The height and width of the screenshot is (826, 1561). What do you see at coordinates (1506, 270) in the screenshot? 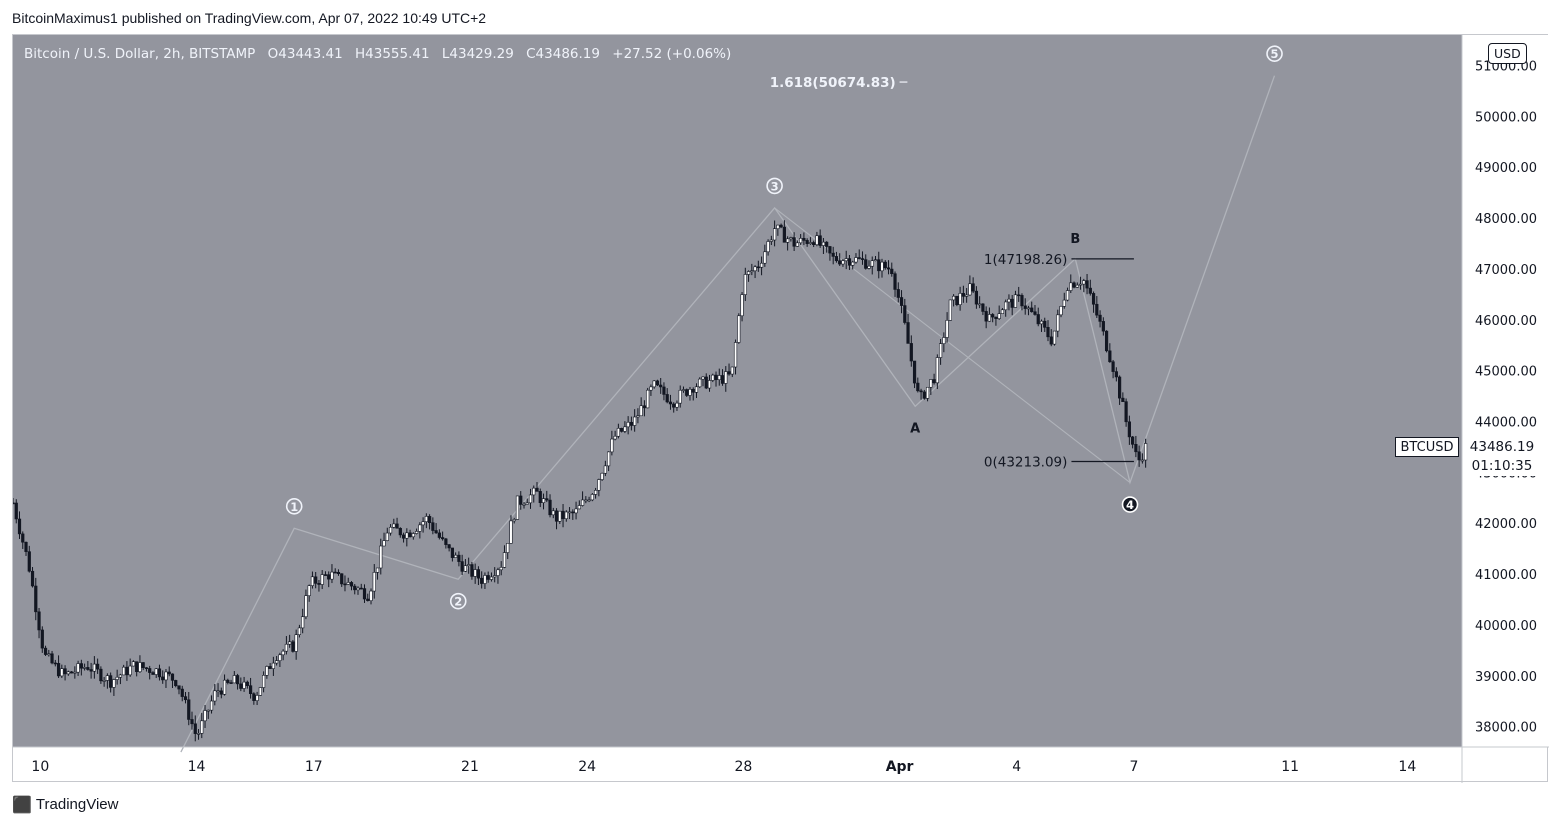
I see `price-tick-label: 47000.00` at bounding box center [1506, 270].